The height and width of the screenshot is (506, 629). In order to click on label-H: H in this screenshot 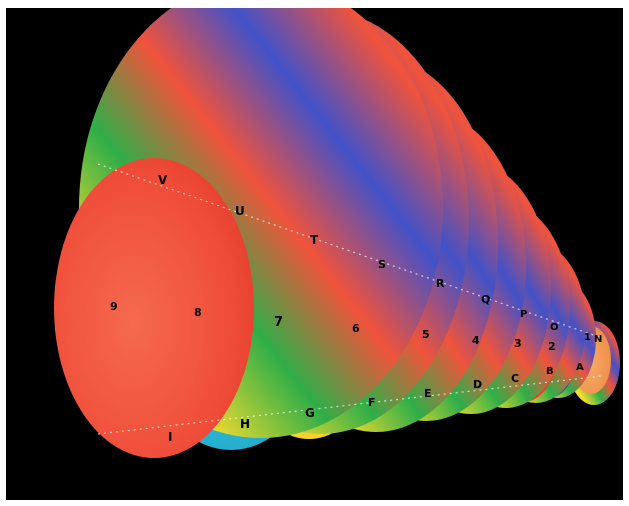, I will do `click(245, 424)`.